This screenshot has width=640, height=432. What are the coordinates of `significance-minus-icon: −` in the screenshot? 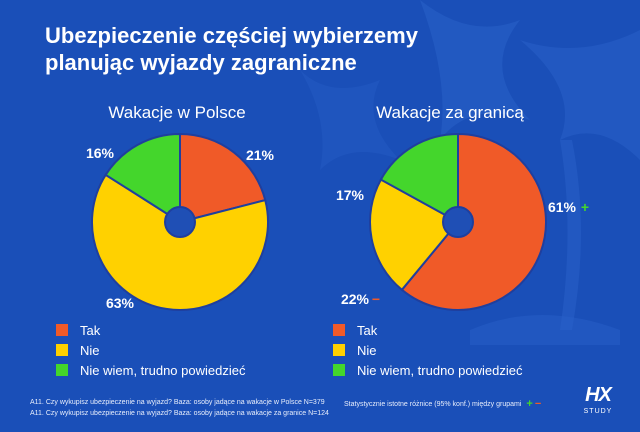 It's located at (538, 404).